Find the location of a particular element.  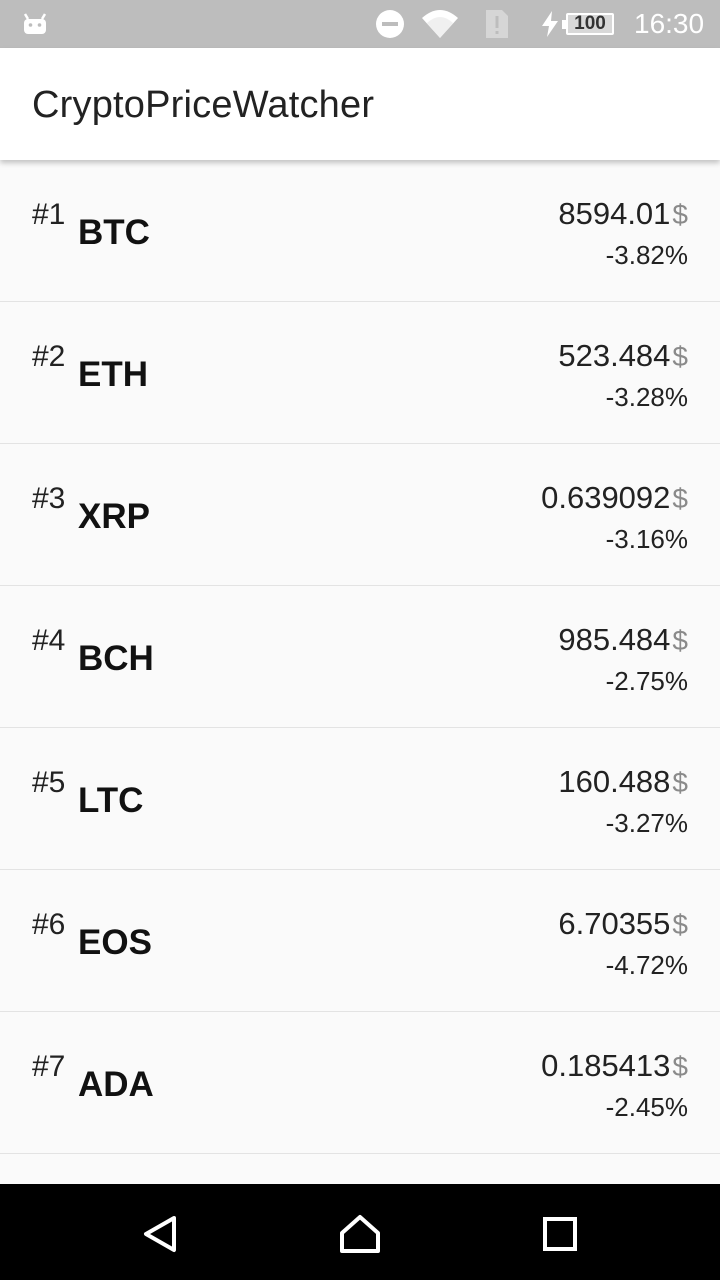

coin-price-line: 523.484$ is located at coordinates (623, 356).